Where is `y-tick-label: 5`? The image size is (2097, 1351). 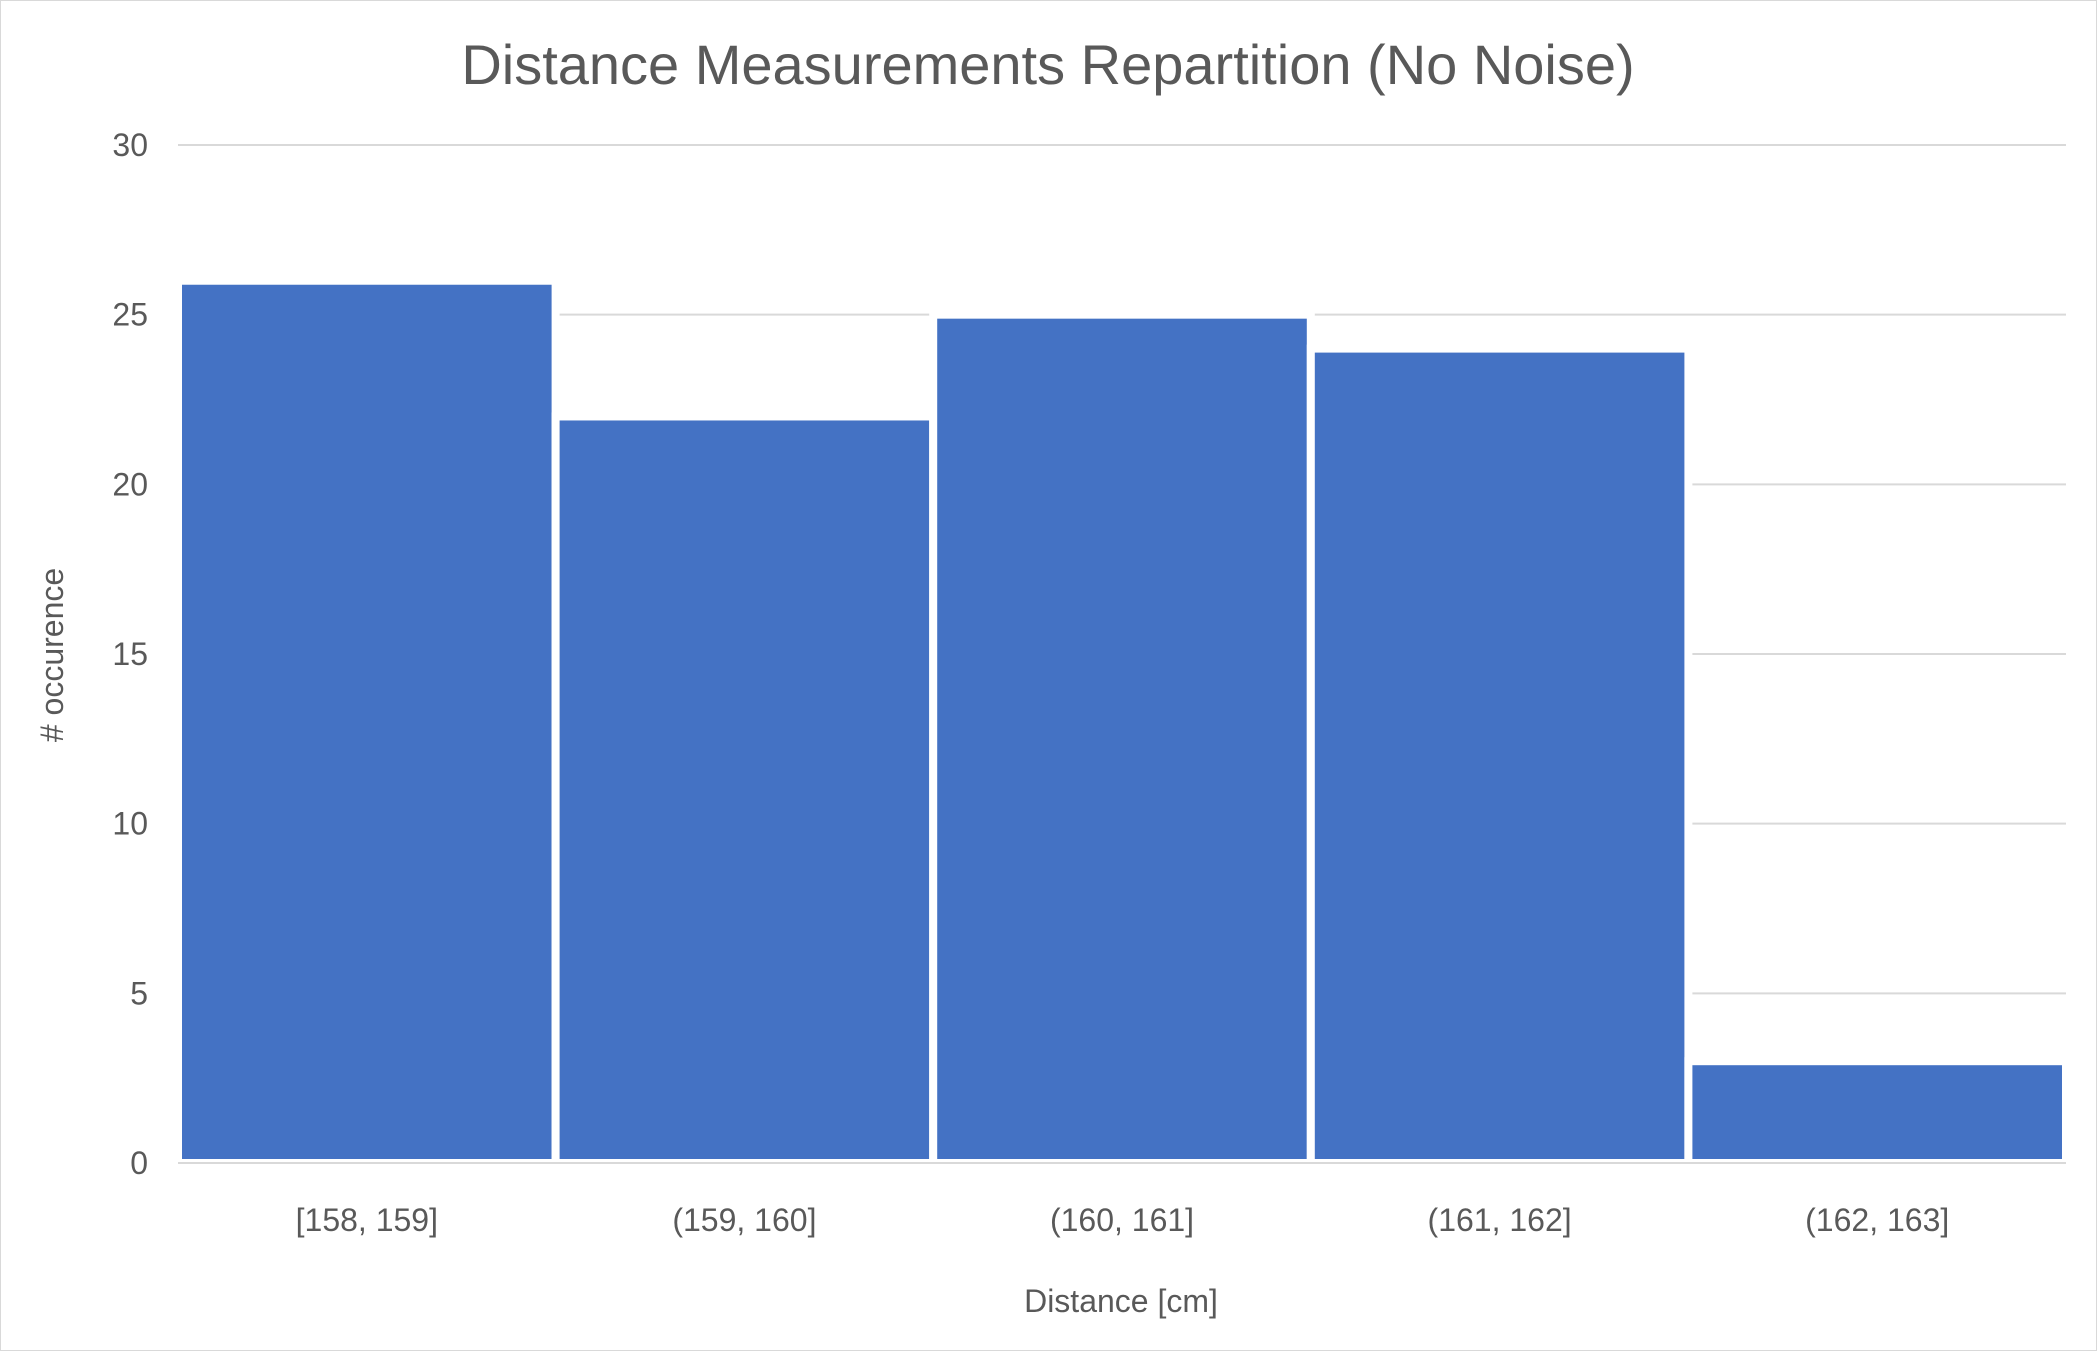 y-tick-label: 5 is located at coordinates (139, 993).